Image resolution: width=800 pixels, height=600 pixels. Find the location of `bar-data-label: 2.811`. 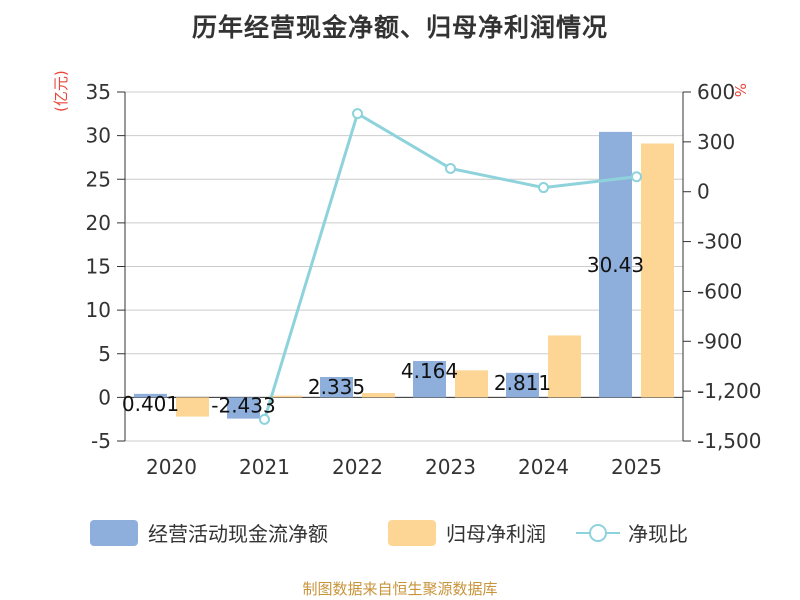

bar-data-label: 2.811 is located at coordinates (522, 383).